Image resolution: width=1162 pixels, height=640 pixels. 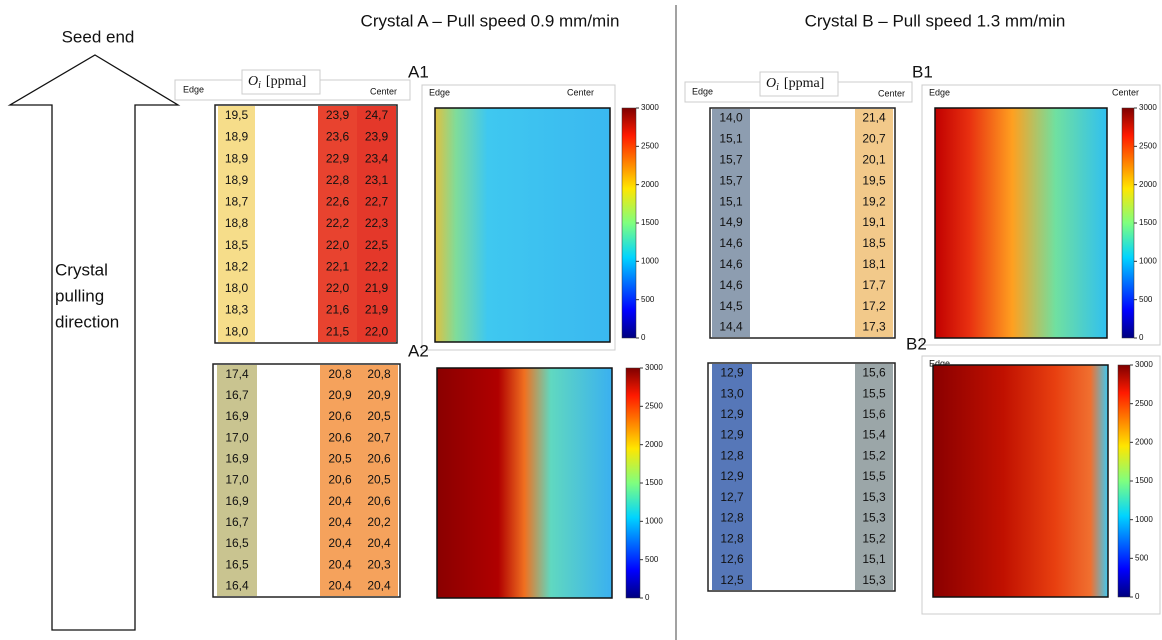 I want to click on table-cell: 18,1, so click(x=874, y=264).